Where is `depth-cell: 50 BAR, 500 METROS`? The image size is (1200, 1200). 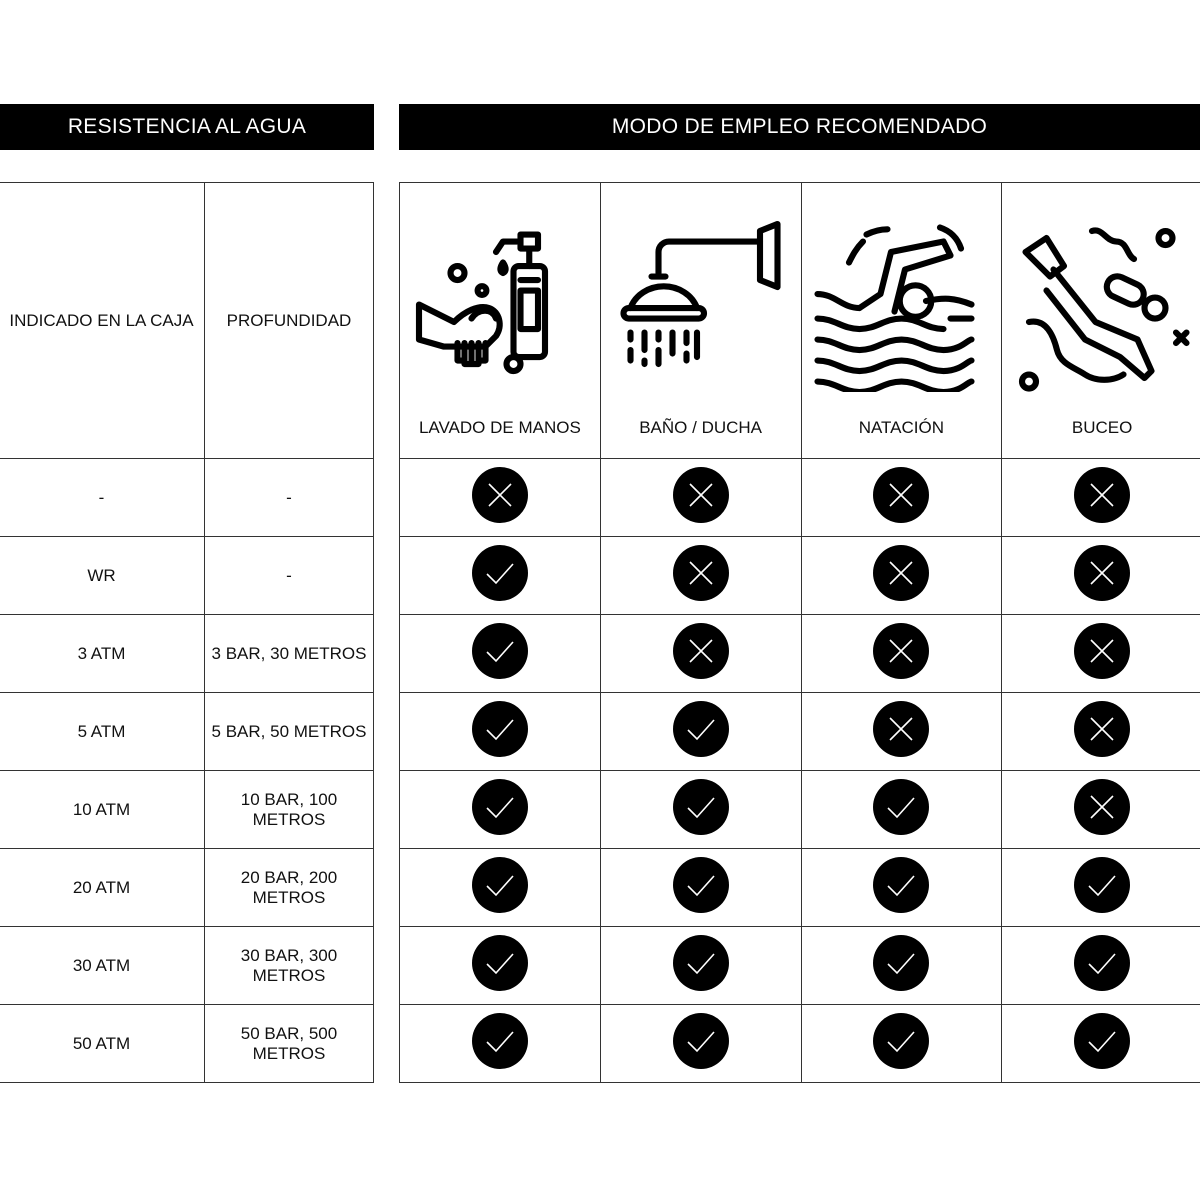 depth-cell: 50 BAR, 500 METROS is located at coordinates (289, 1043).